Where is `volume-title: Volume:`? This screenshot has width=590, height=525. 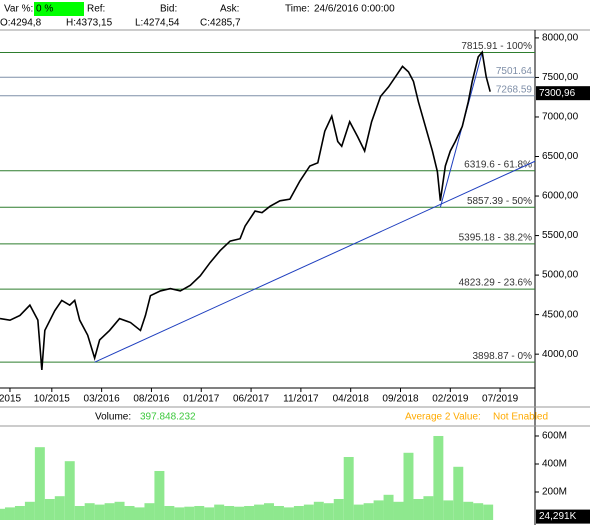
volume-title: Volume: is located at coordinates (113, 417).